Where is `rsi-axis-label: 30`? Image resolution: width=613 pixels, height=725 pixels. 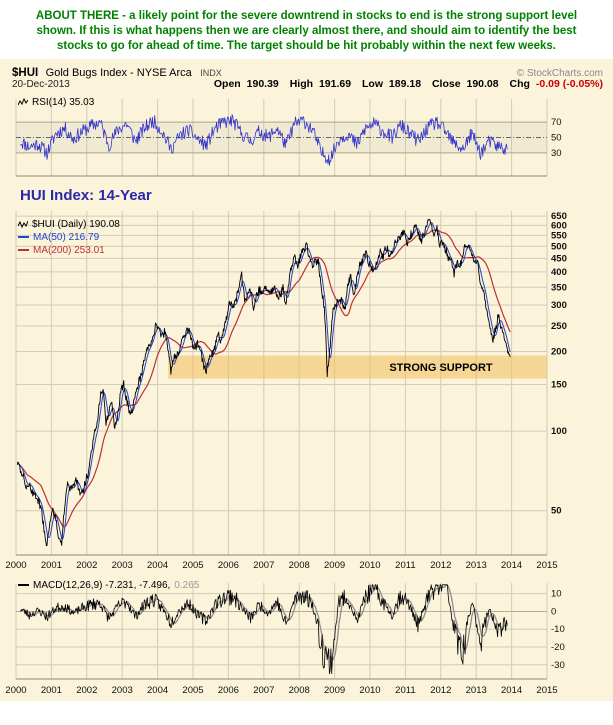
rsi-axis-label: 30 is located at coordinates (556, 153).